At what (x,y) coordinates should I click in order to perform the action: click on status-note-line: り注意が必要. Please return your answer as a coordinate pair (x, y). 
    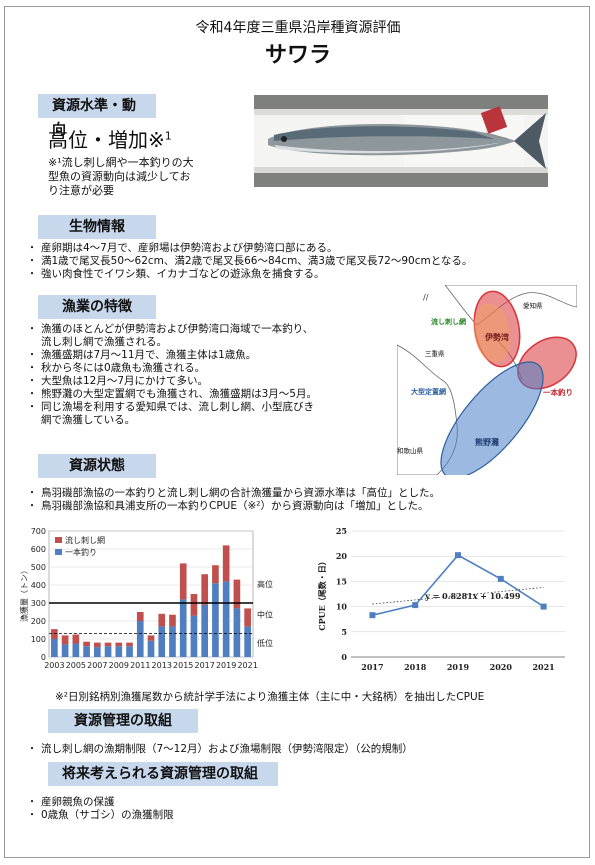
    Looking at the image, I should click on (81, 190).